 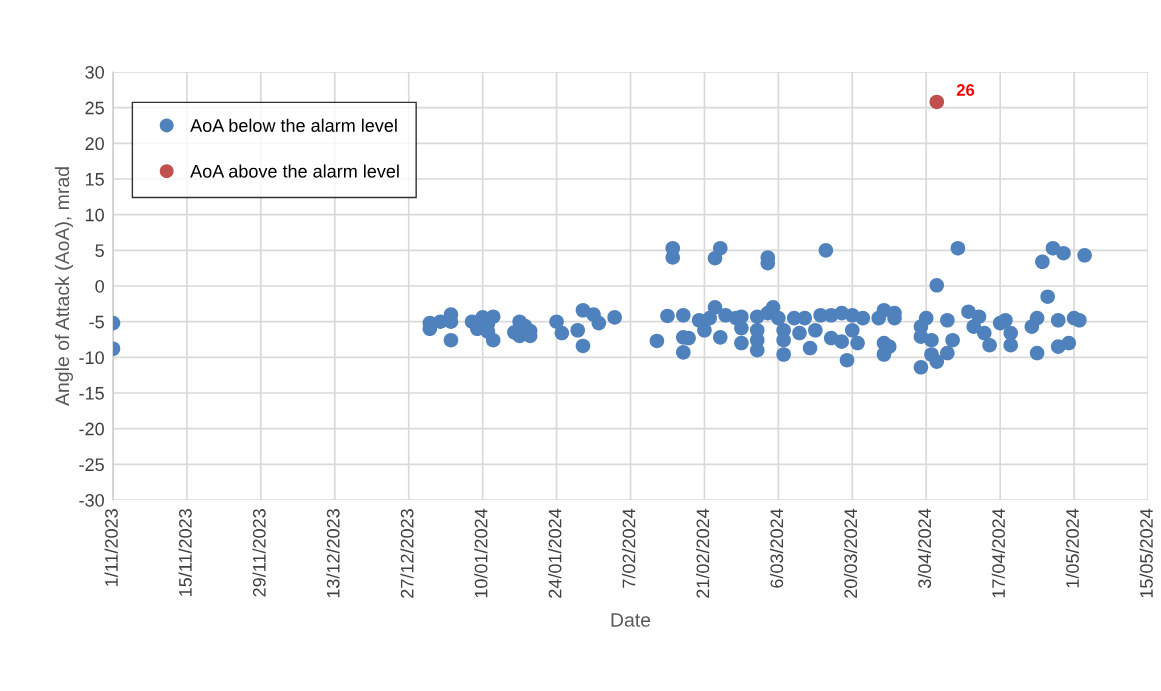 What do you see at coordinates (1072, 548) in the screenshot?
I see `x-tick-label: 1/05/2024` at bounding box center [1072, 548].